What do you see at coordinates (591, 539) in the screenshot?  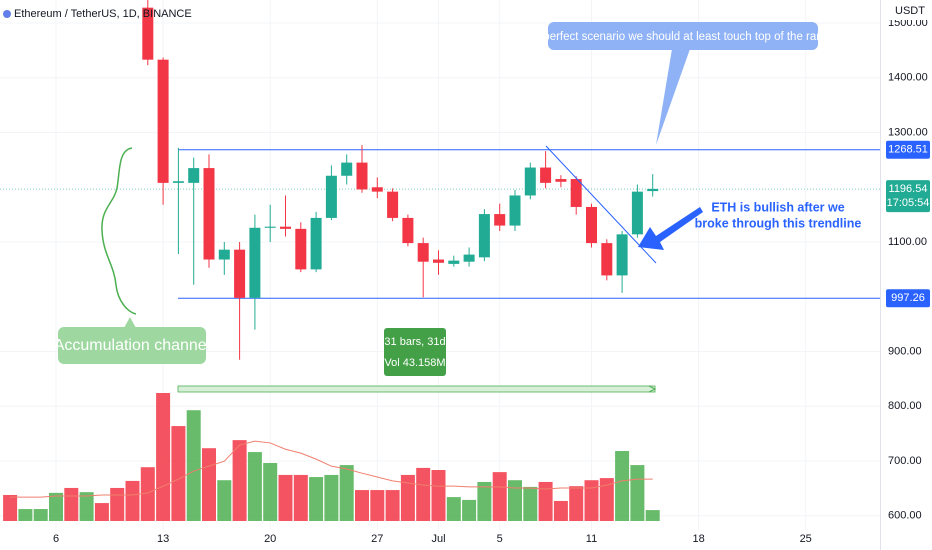 I see `x-tick-label: 11` at bounding box center [591, 539].